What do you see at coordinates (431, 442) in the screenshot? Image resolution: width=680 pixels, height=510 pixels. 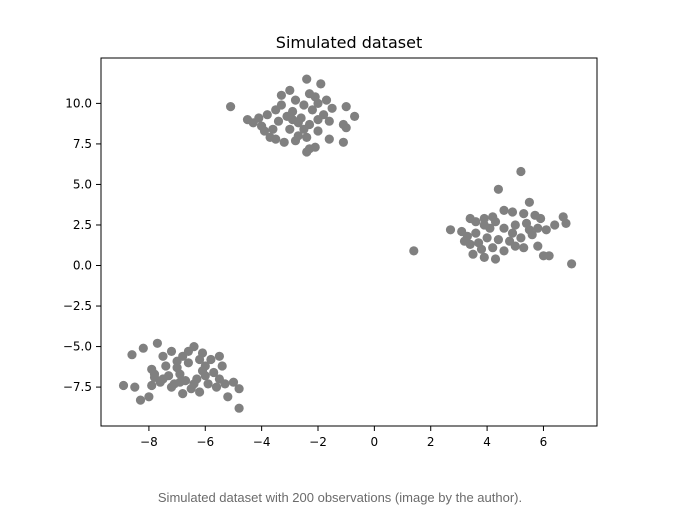 I see `x-tick-label: 2` at bounding box center [431, 442].